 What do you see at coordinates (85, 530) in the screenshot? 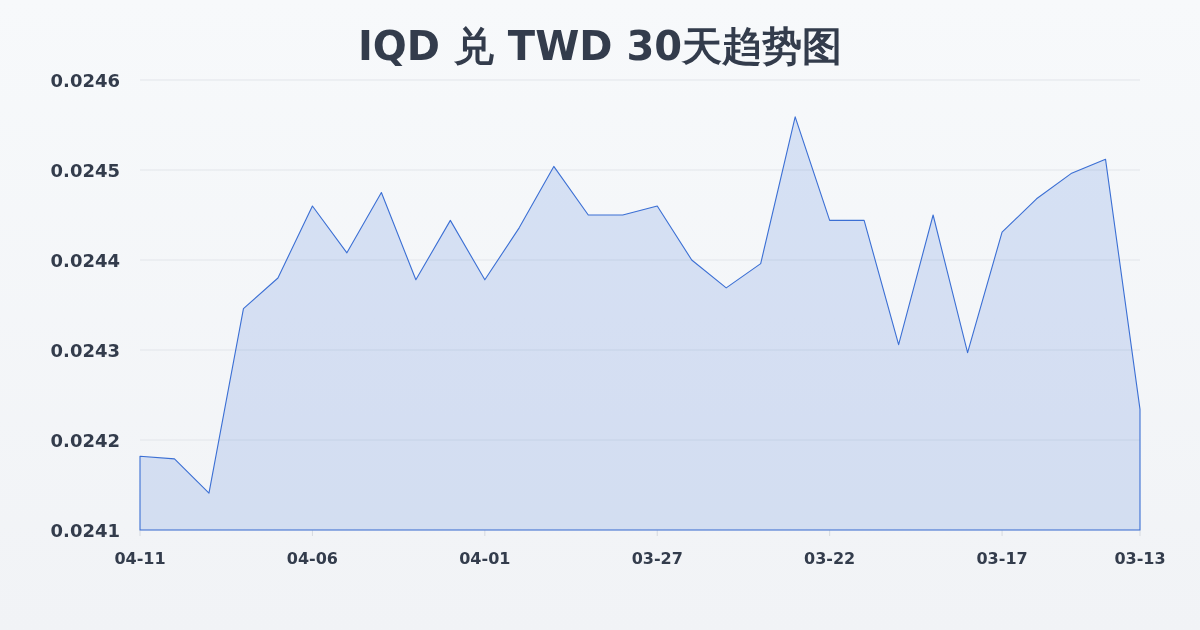
I see `y-tick-label: 0.0241` at bounding box center [85, 530].